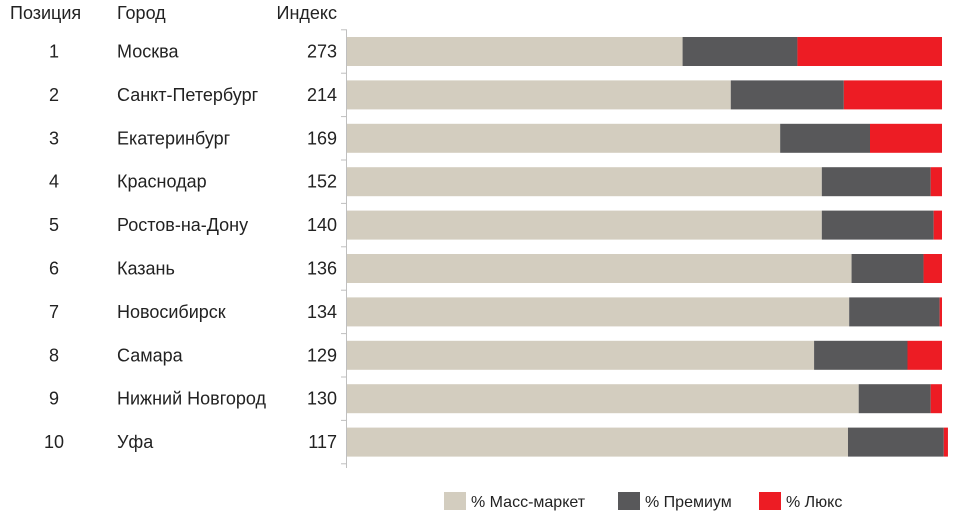  Describe the element at coordinates (814, 502) in the screenshot. I see `legend-label: % Люкс` at that location.